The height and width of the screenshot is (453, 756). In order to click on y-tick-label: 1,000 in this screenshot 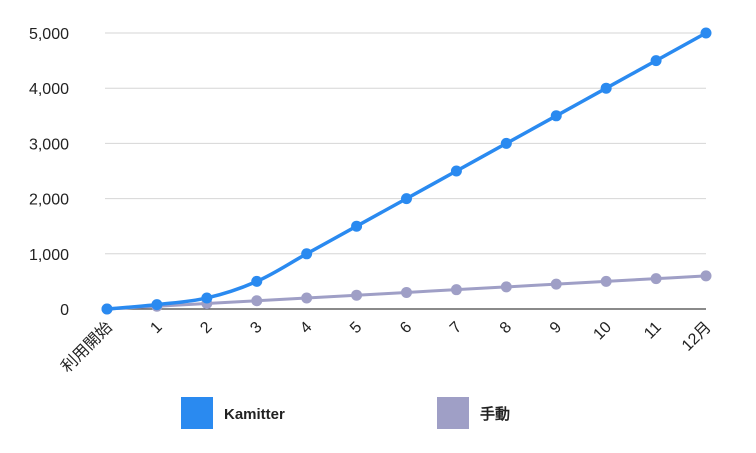, I will do `click(49, 255)`.